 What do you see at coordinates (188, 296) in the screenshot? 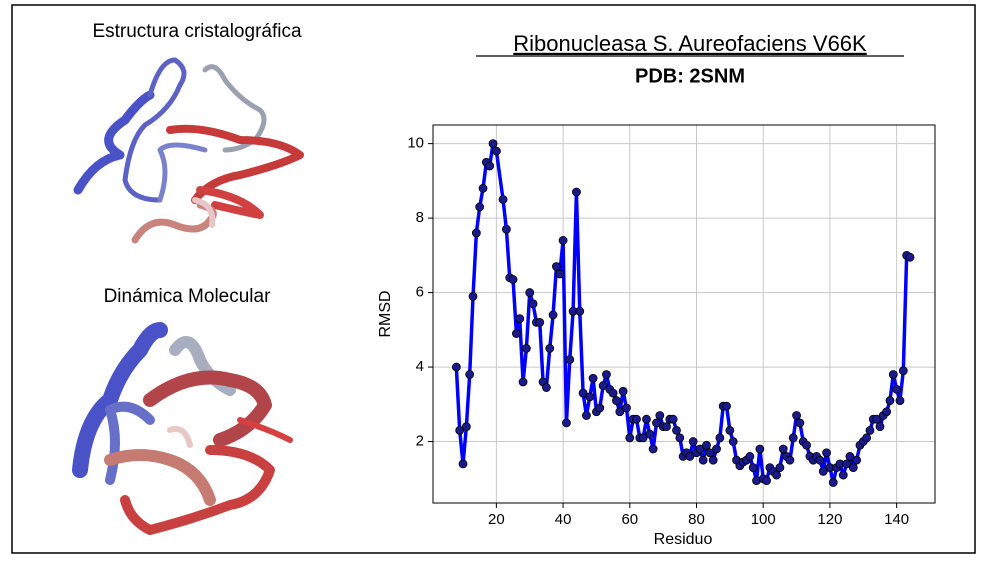
I see `md-label: Dinámica Molecular` at bounding box center [188, 296].